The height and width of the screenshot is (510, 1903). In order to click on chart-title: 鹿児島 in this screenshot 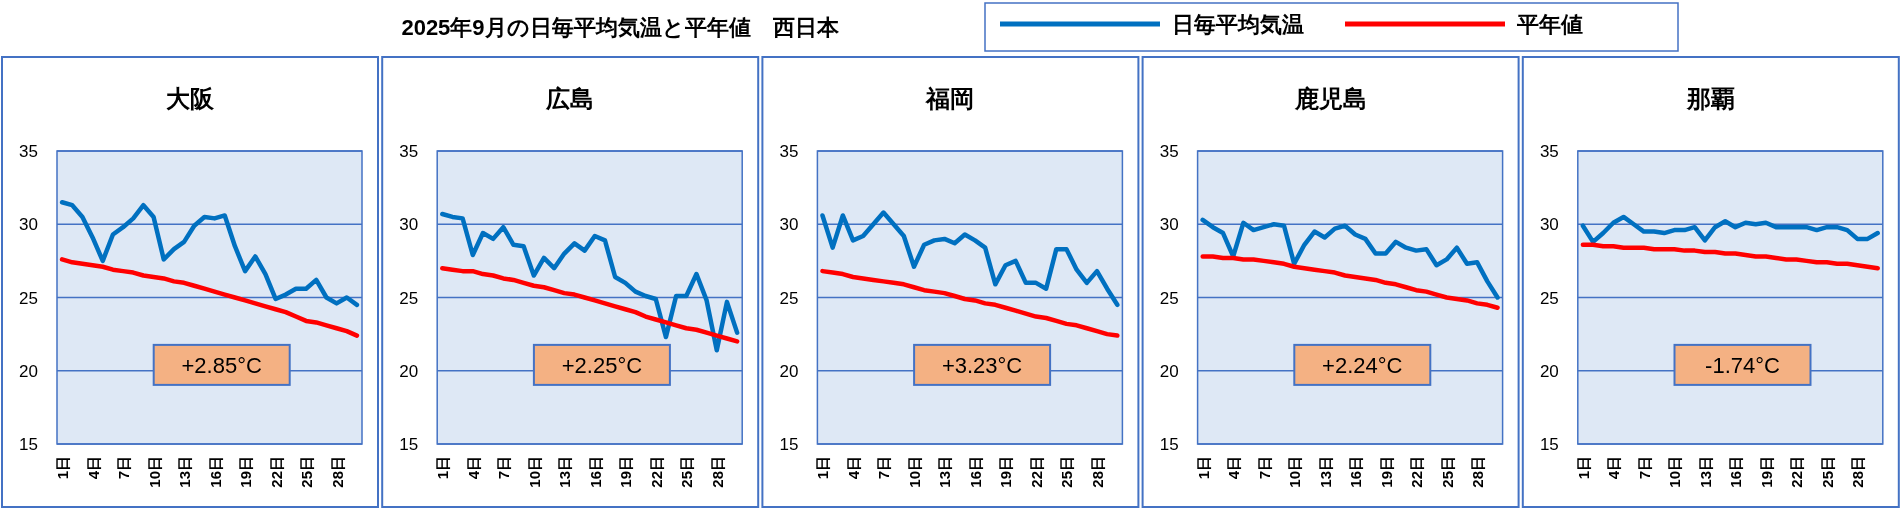, I will do `click(1330, 98)`.